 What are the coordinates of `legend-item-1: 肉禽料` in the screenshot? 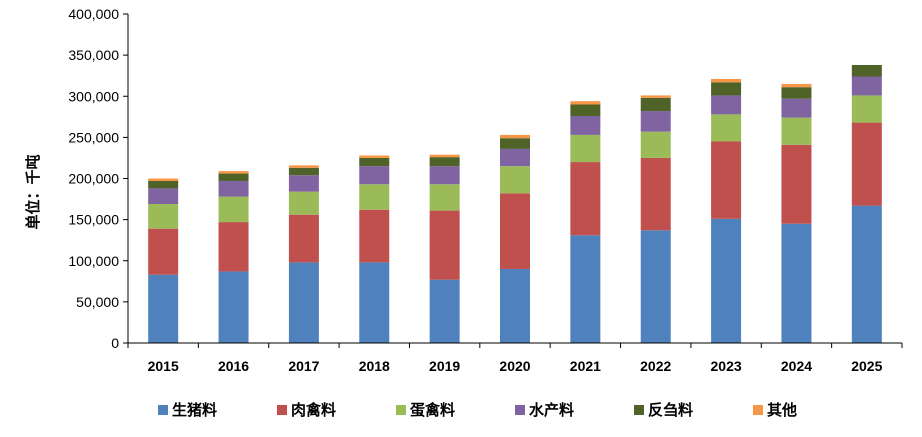 It's located at (306, 410).